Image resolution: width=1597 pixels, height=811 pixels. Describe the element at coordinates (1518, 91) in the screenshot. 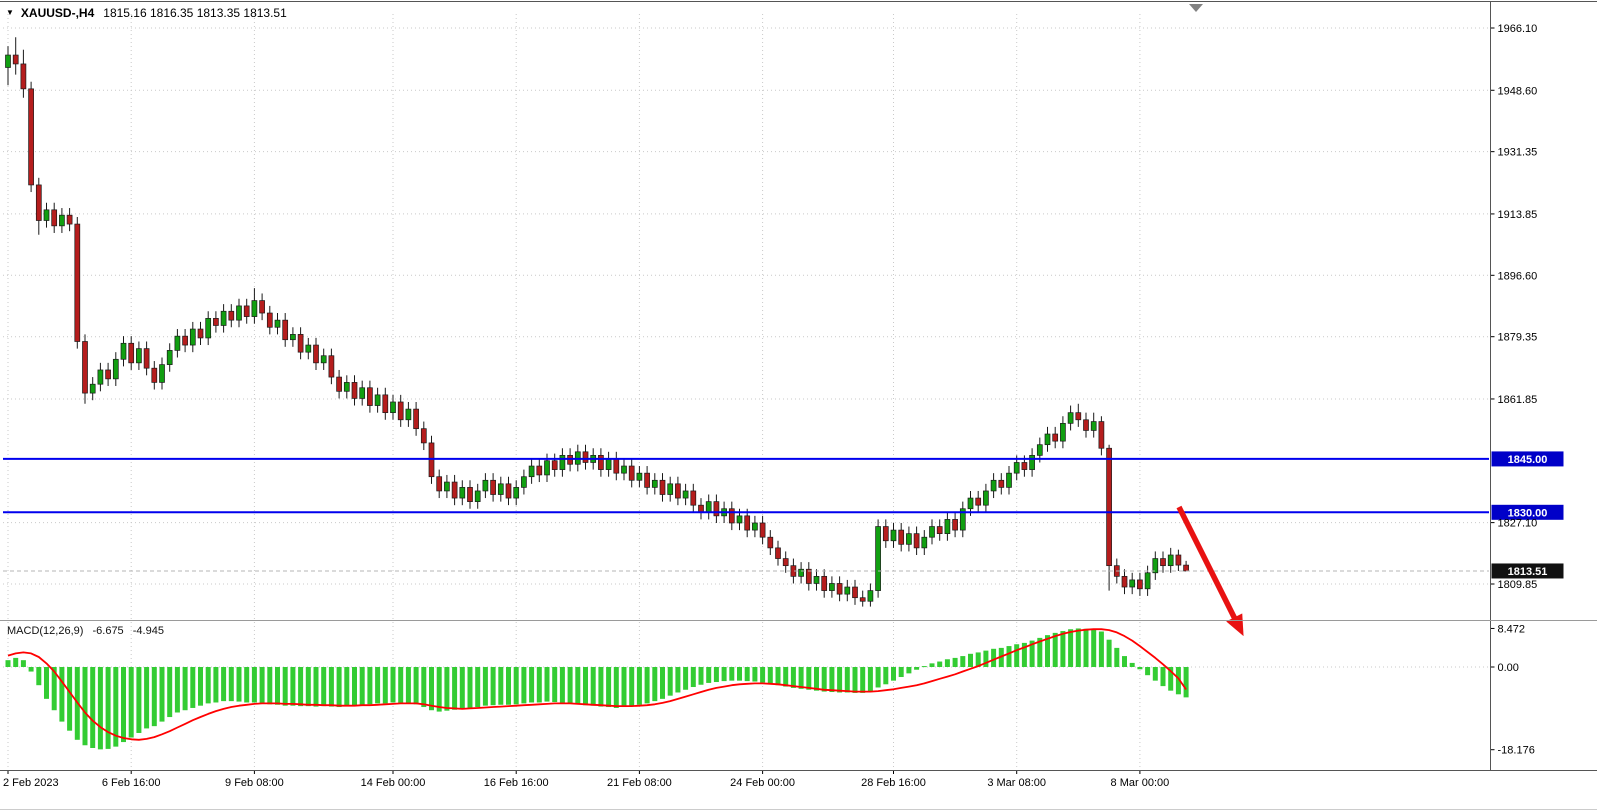

I see `price-scale-label: 1948.60` at that location.